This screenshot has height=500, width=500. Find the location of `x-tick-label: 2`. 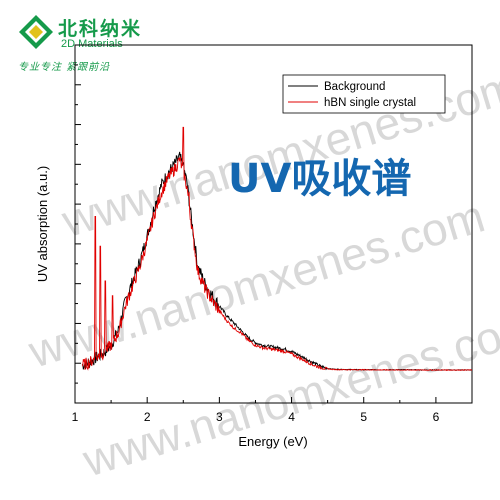

x-tick-label: 2 is located at coordinates (147, 417).